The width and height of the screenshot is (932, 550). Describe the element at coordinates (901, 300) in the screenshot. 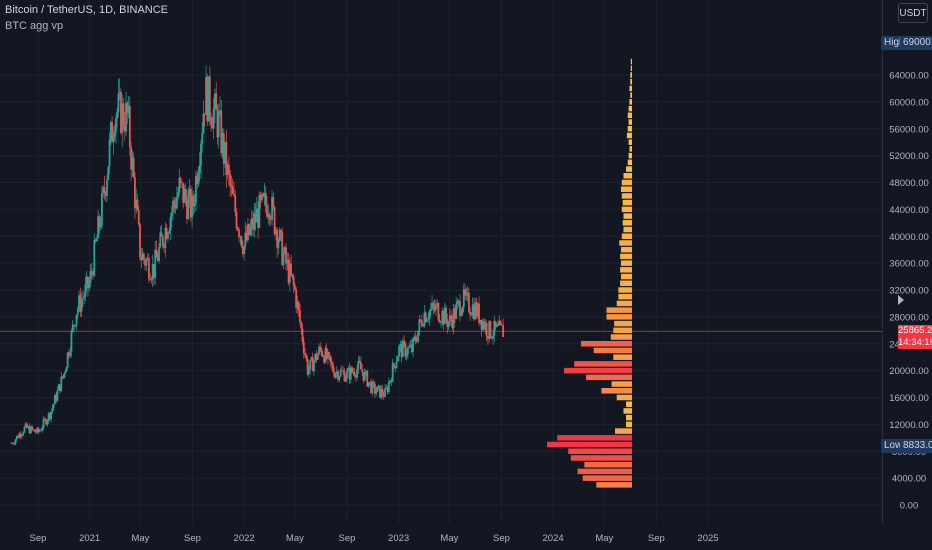

I see `scroll-right-icon` at that location.